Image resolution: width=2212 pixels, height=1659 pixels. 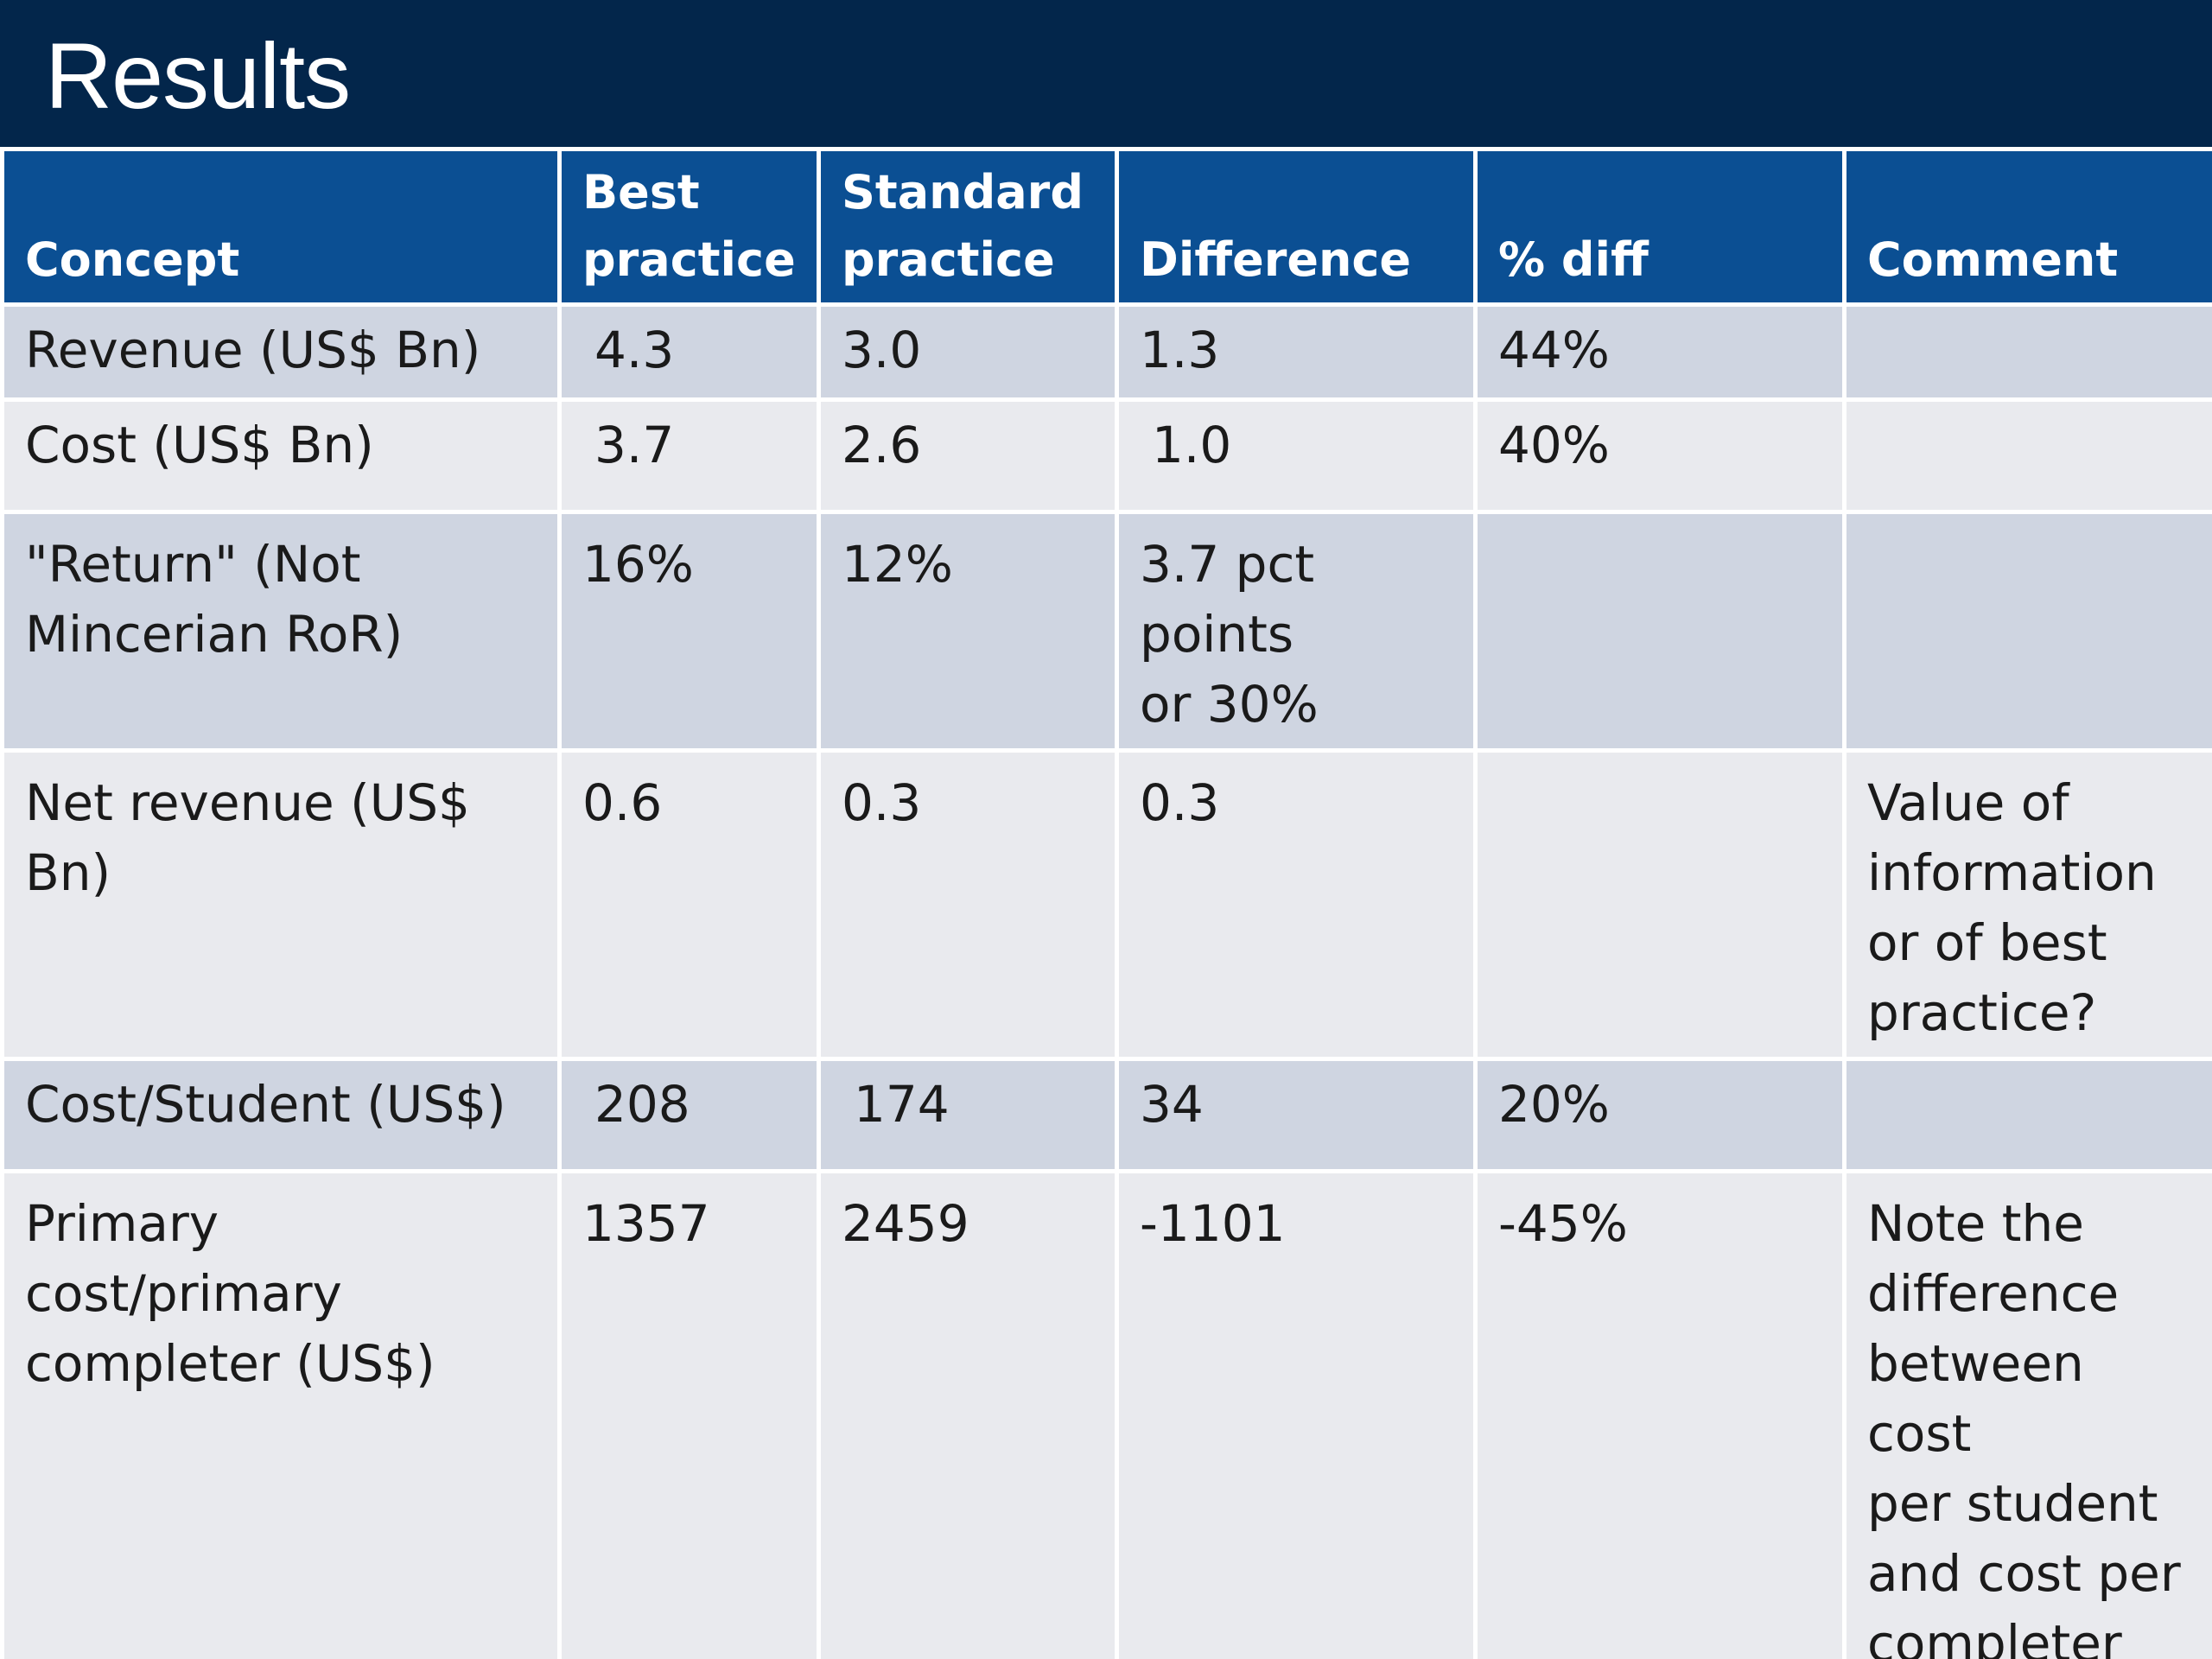 I want to click on cell-pct-diff: 44%, so click(x=1660, y=352).